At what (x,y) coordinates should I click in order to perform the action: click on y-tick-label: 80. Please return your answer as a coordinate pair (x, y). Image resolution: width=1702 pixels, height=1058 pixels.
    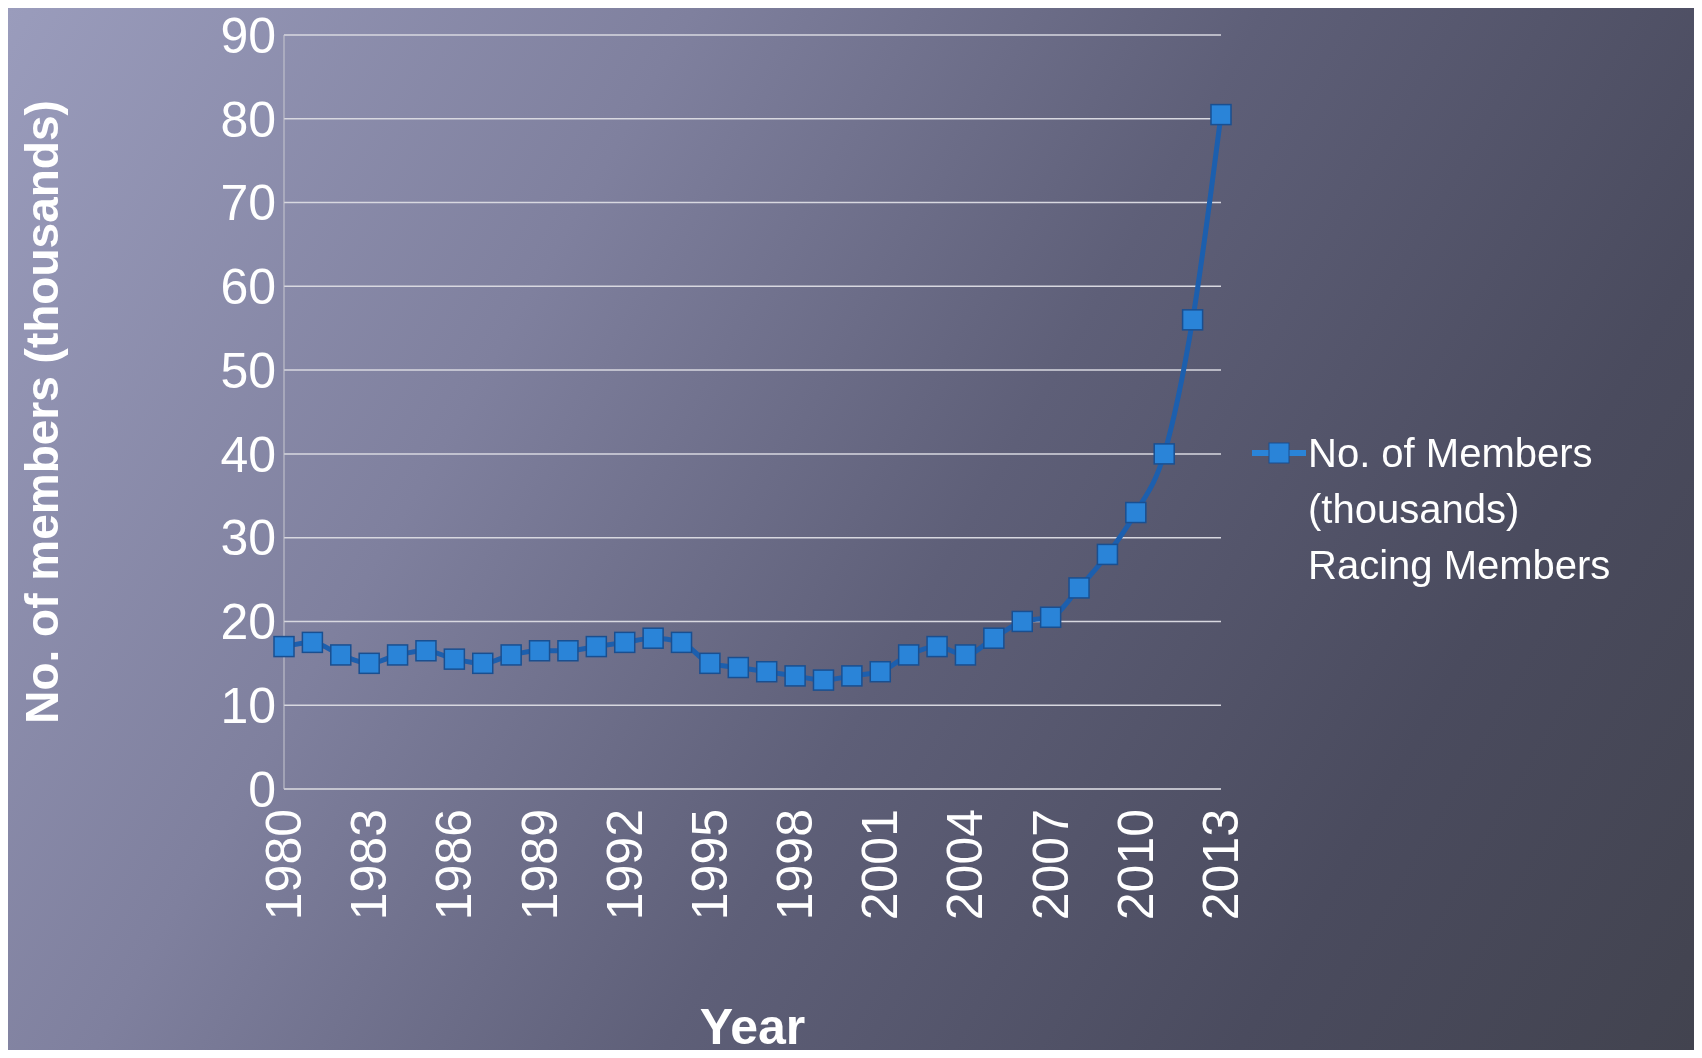
    Looking at the image, I should click on (248, 119).